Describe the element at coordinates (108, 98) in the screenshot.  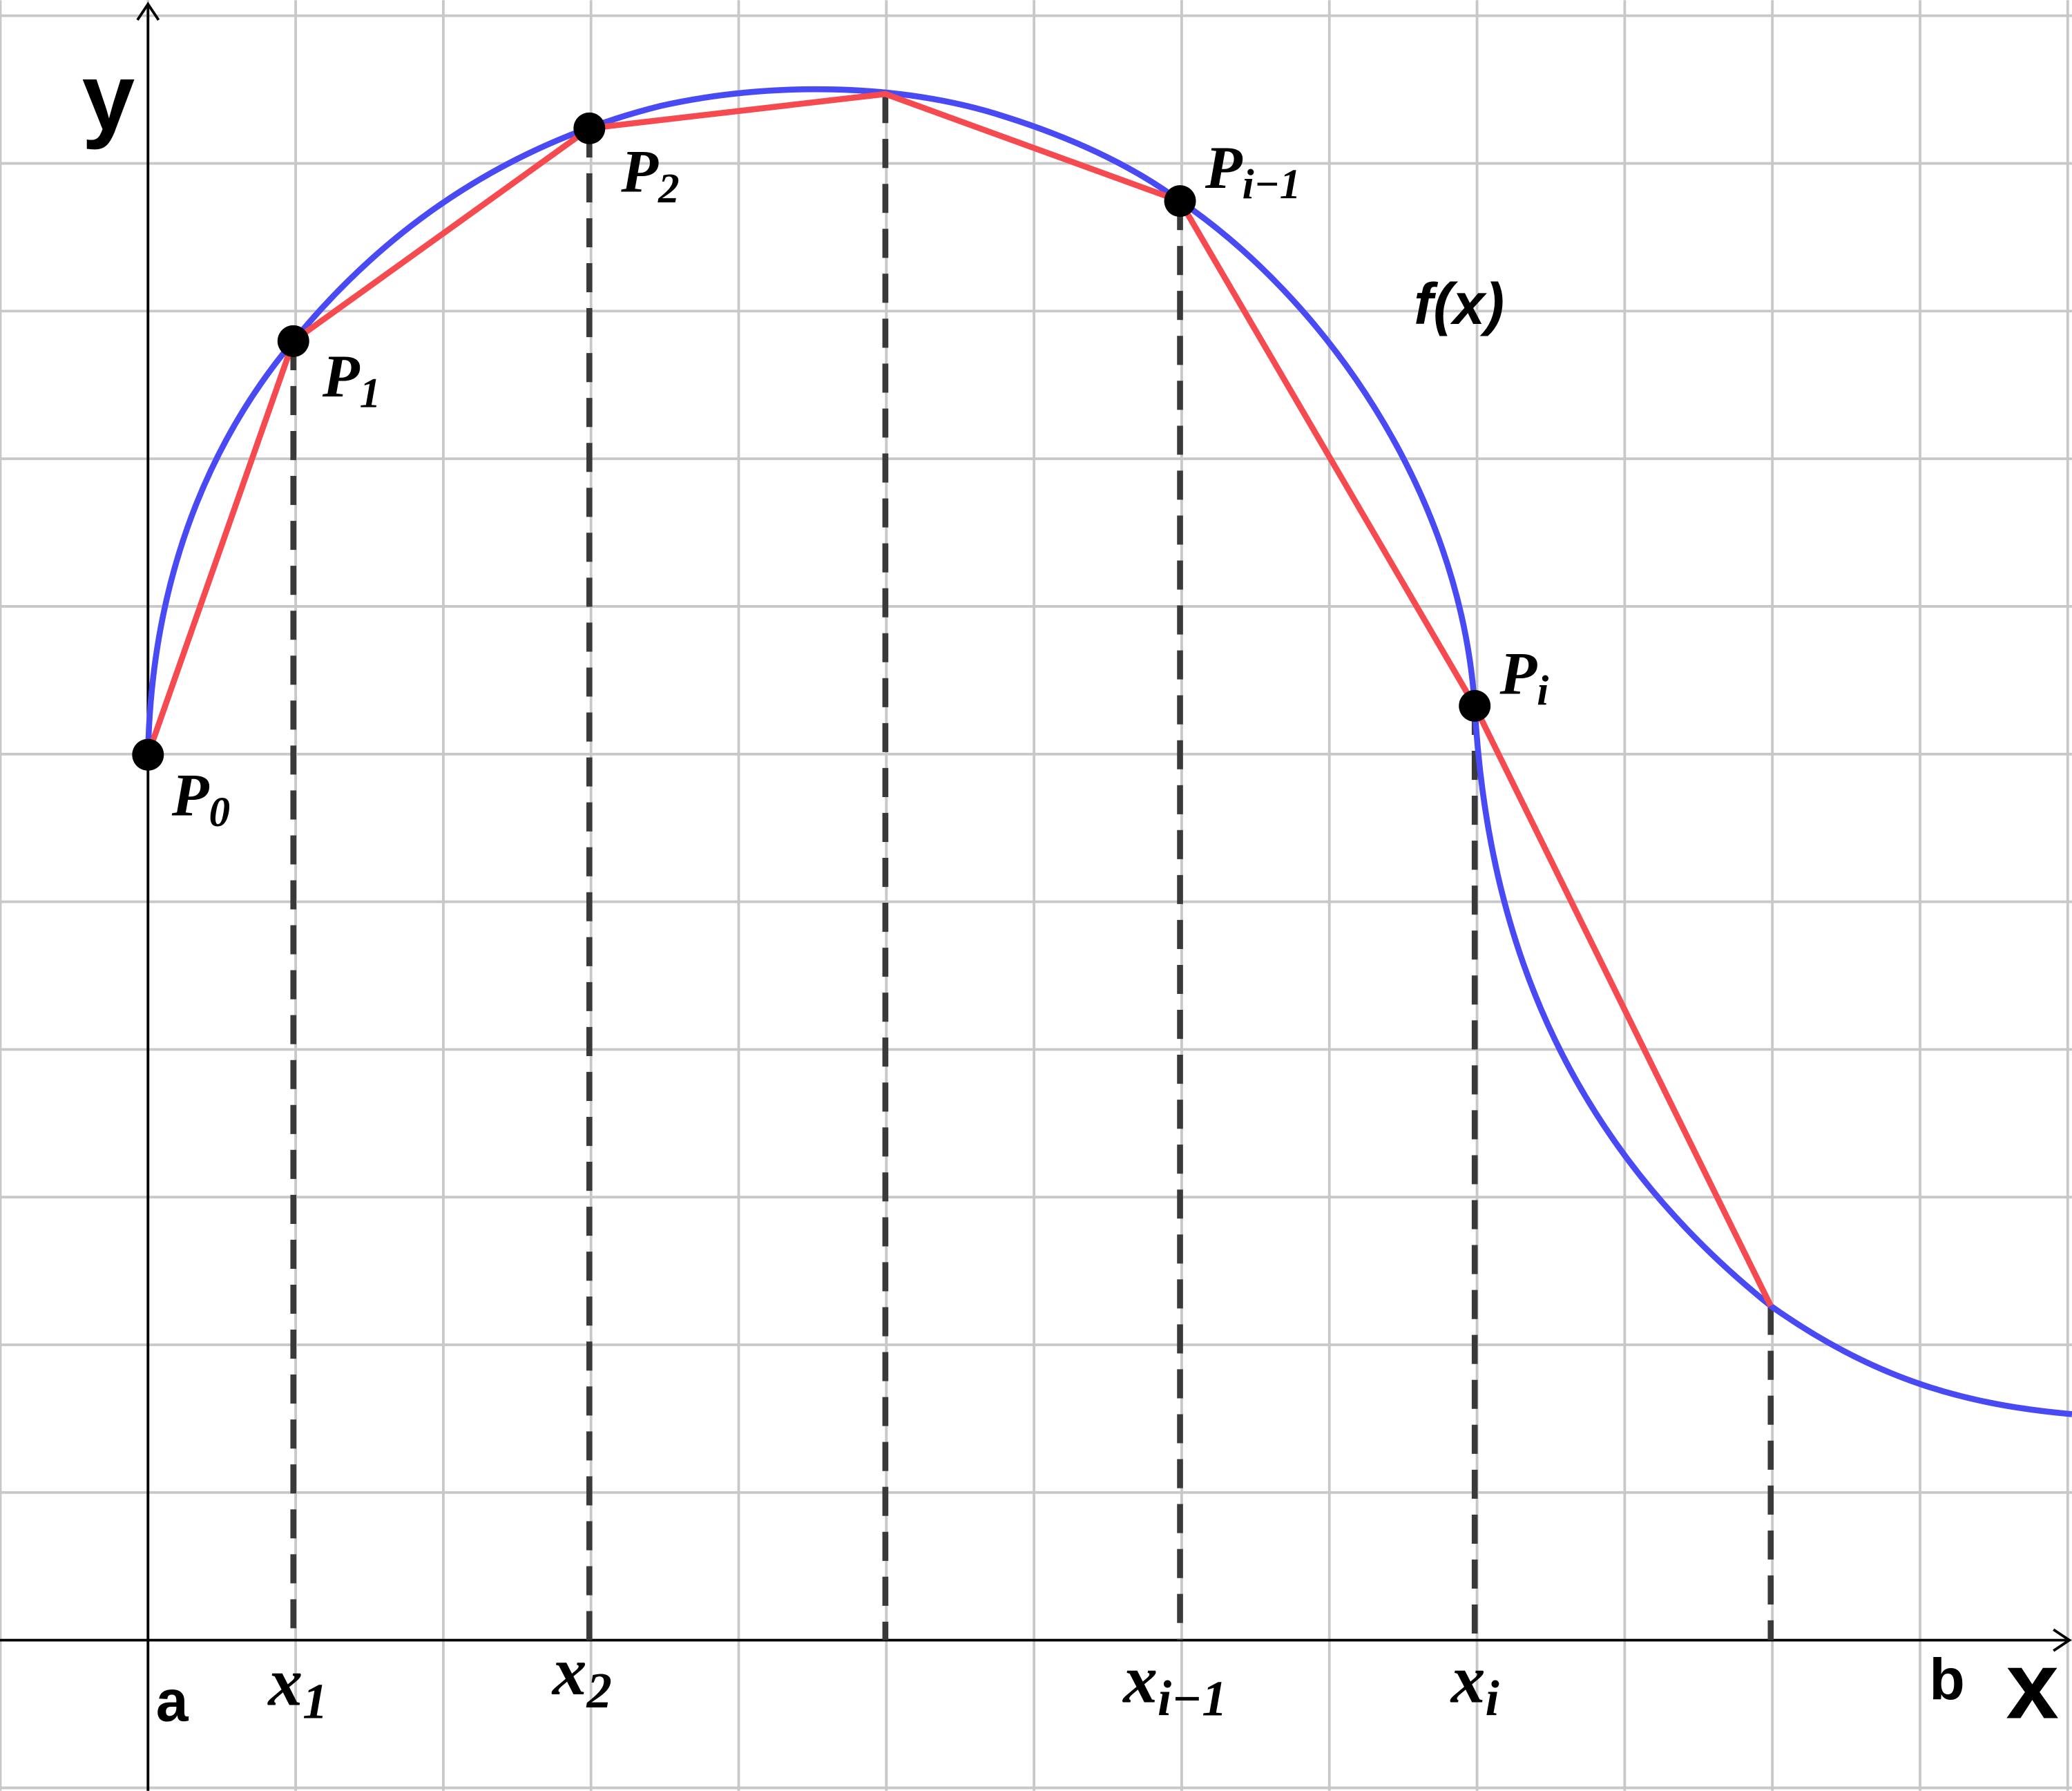
I see `y-axis-label: y` at that location.